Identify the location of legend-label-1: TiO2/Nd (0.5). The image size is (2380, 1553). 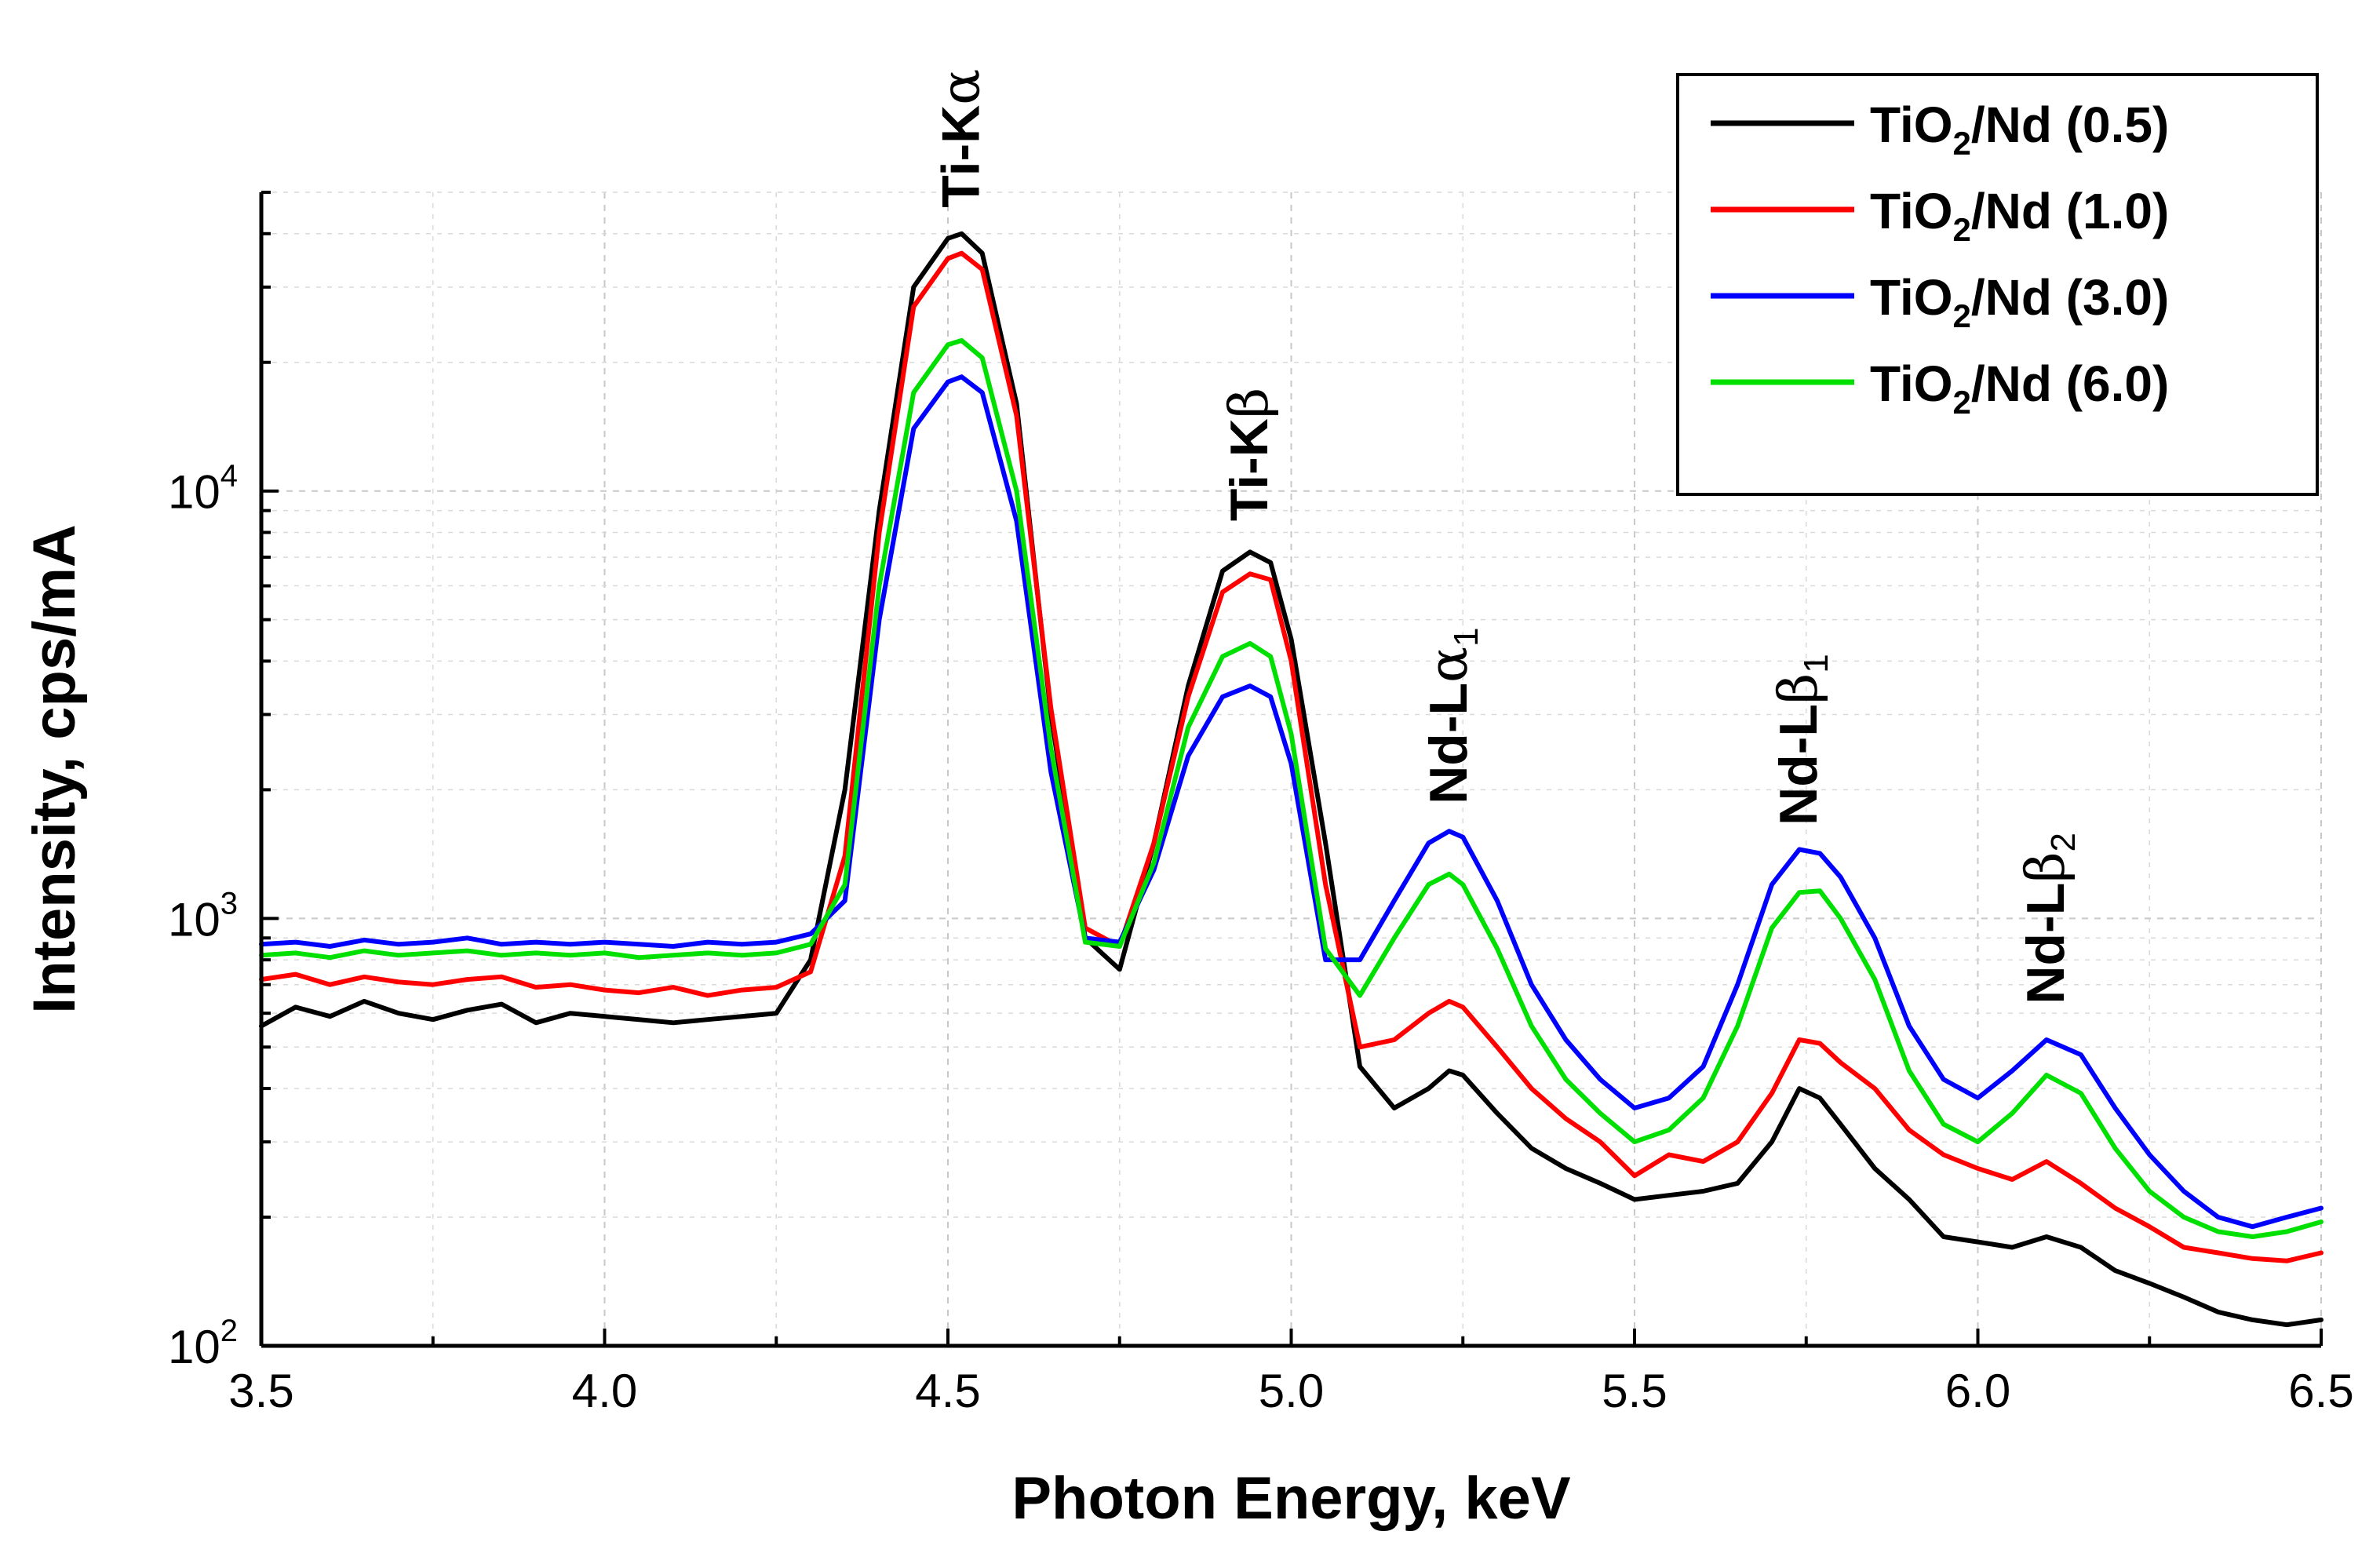
(2019, 130).